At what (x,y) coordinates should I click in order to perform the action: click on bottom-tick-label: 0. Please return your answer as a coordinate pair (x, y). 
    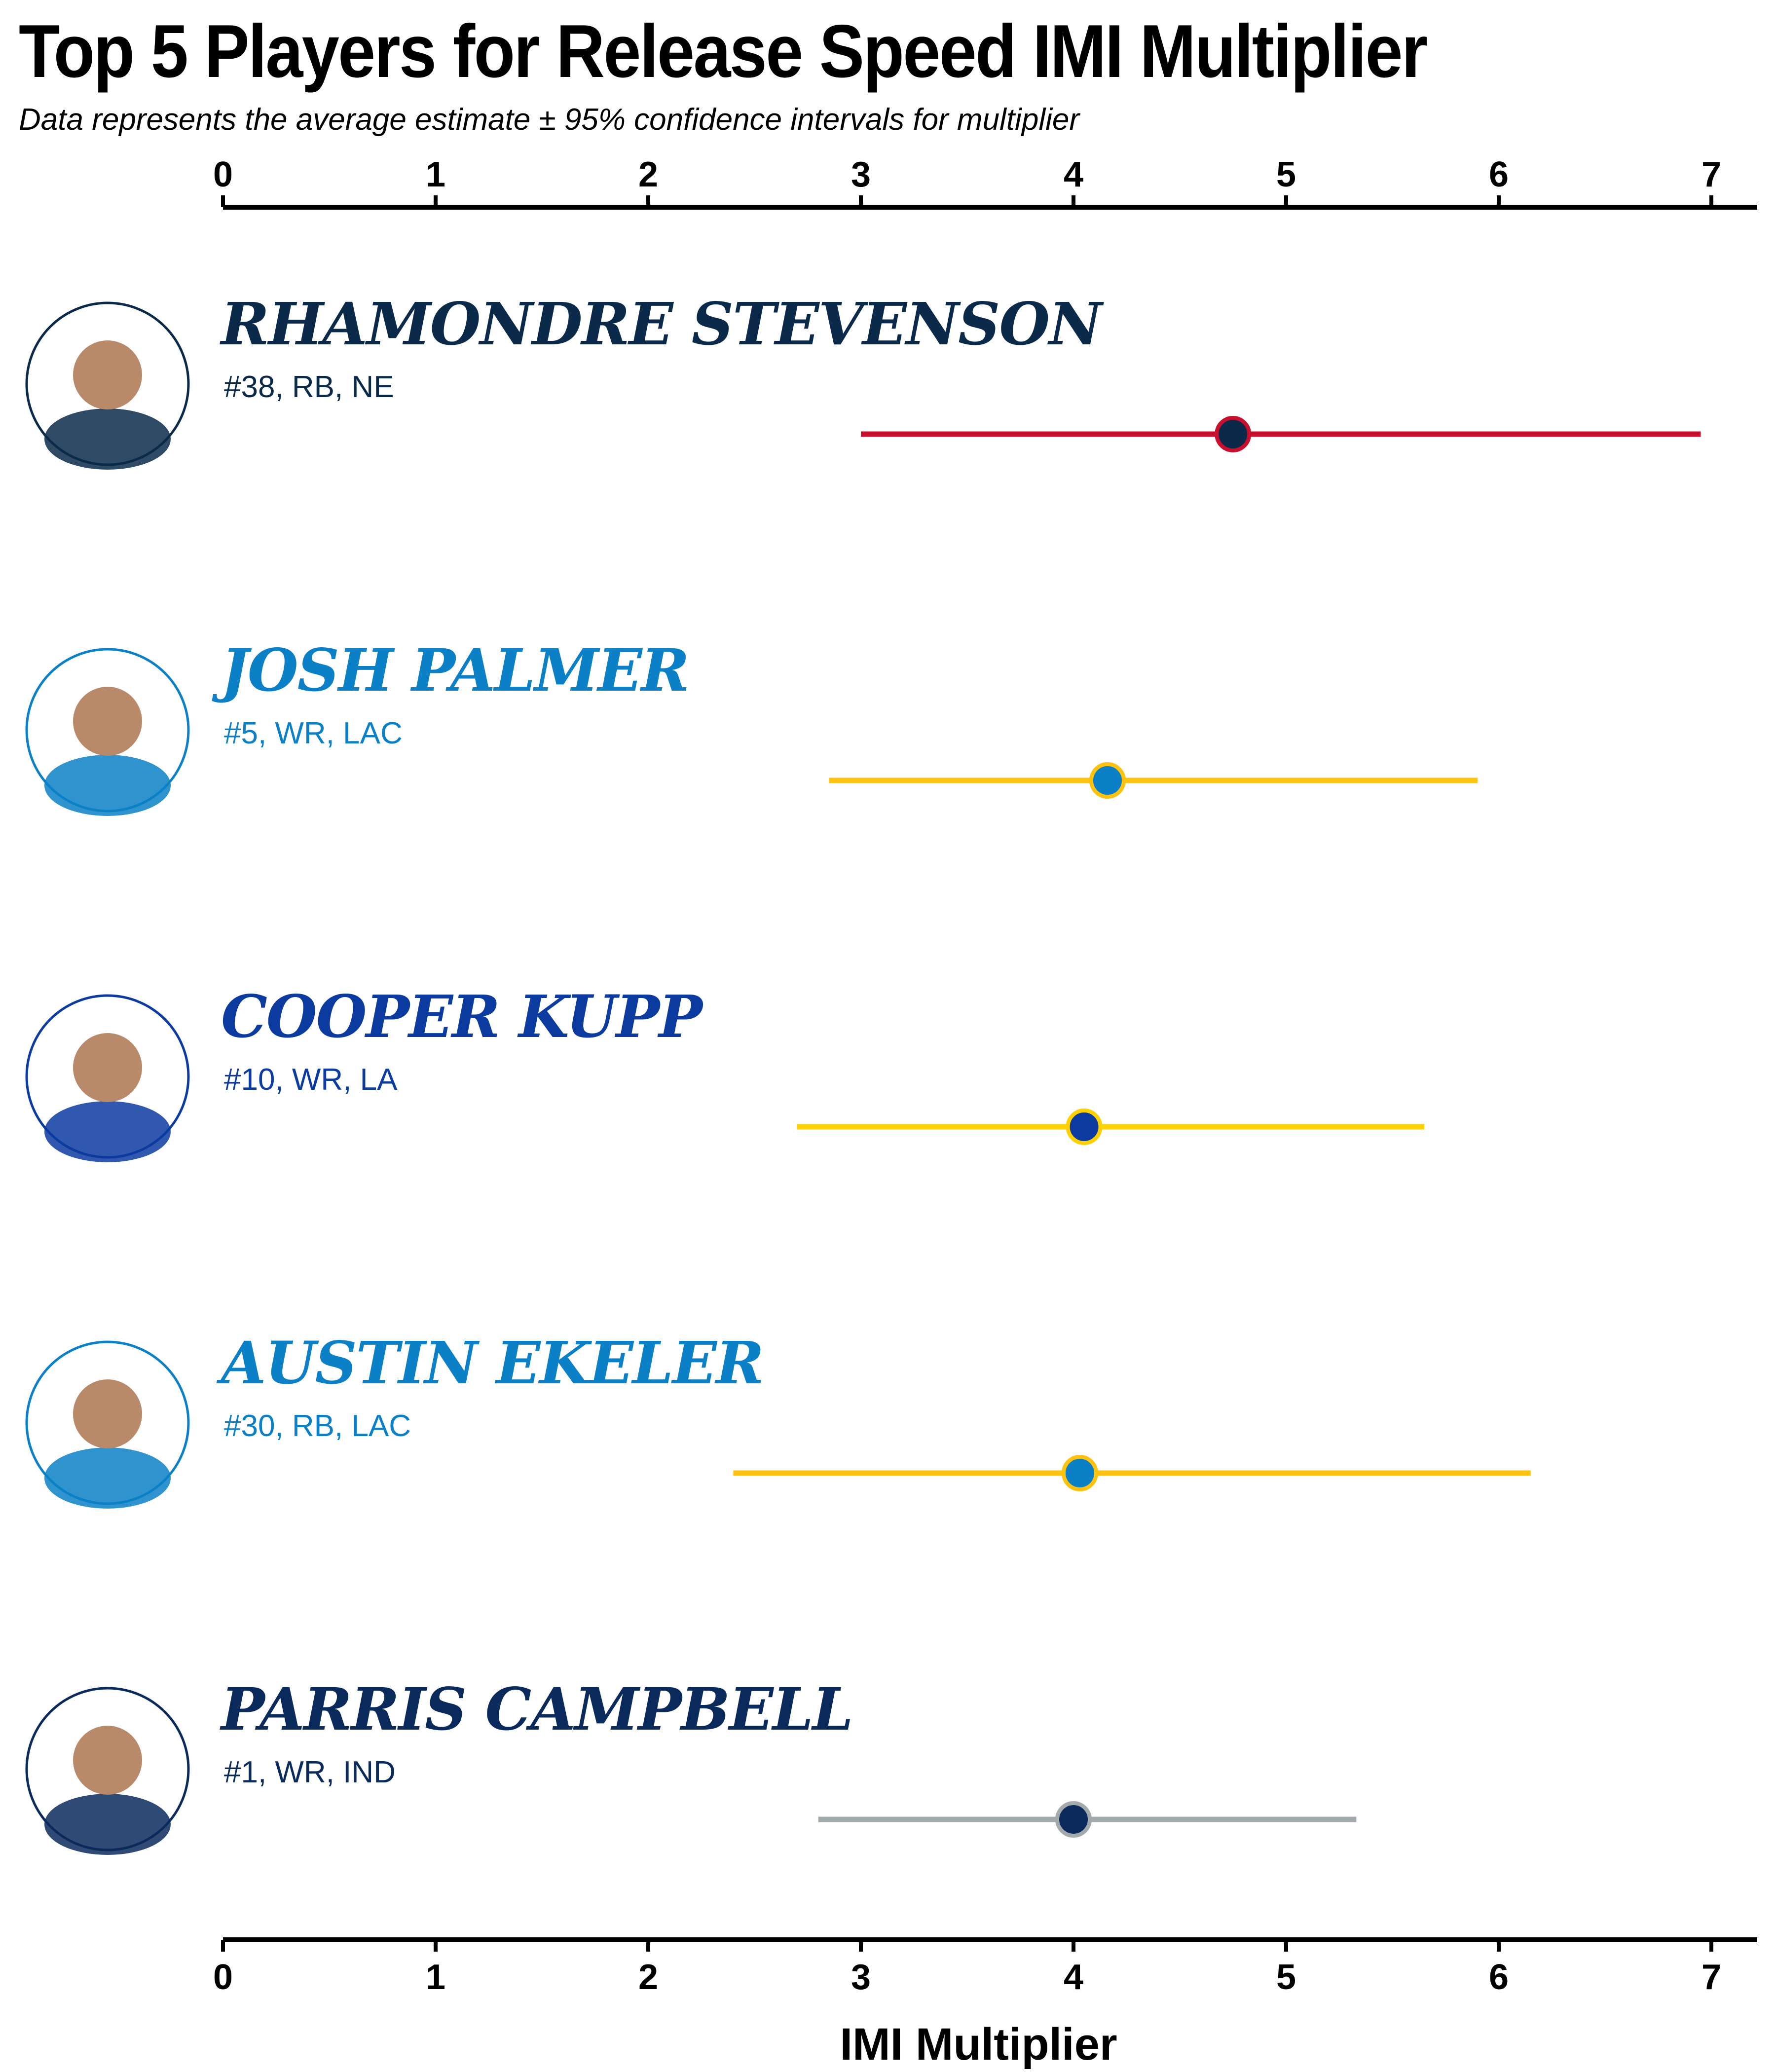
    Looking at the image, I should click on (223, 1978).